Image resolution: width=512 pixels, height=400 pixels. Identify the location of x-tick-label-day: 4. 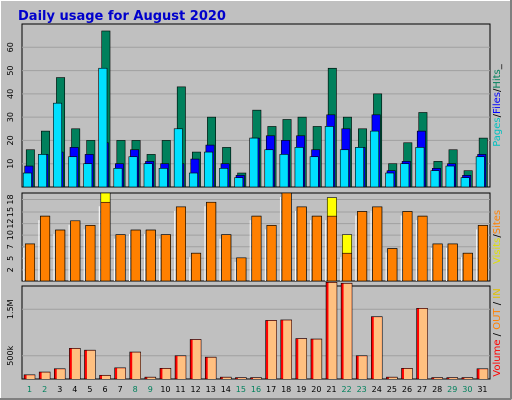
(74, 389).